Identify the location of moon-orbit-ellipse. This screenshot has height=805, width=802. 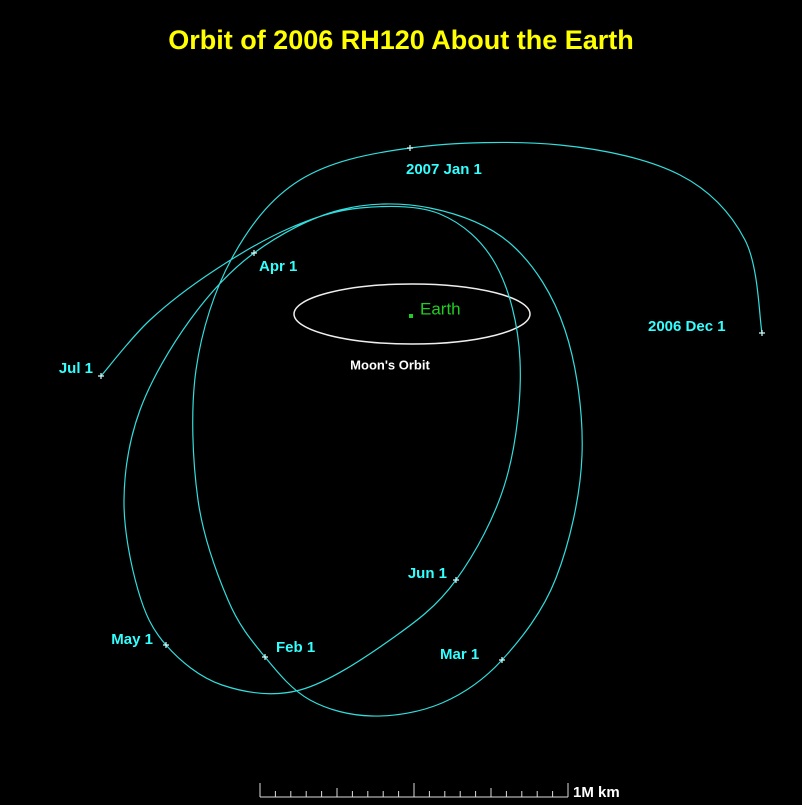
(412, 314).